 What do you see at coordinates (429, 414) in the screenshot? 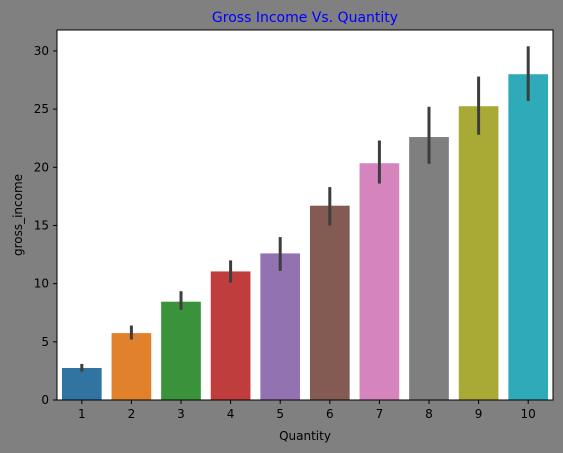
I see `x-tick-label-8: 8` at bounding box center [429, 414].